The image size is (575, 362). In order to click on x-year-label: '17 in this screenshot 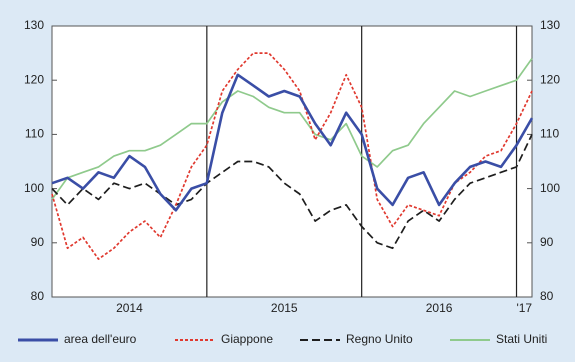, I will do `click(524, 308)`.